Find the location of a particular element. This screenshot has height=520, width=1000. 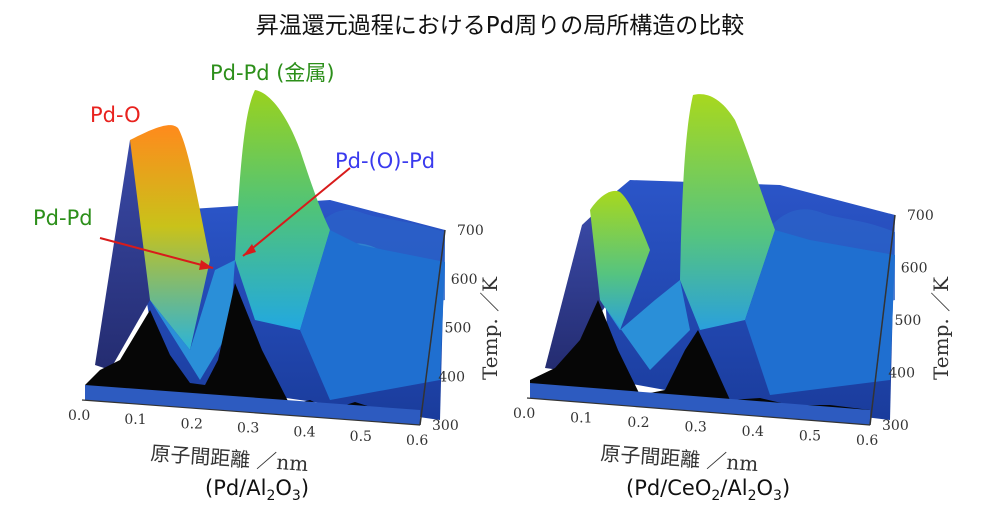

right-x-tick-4: 0.4 is located at coordinates (753, 432).